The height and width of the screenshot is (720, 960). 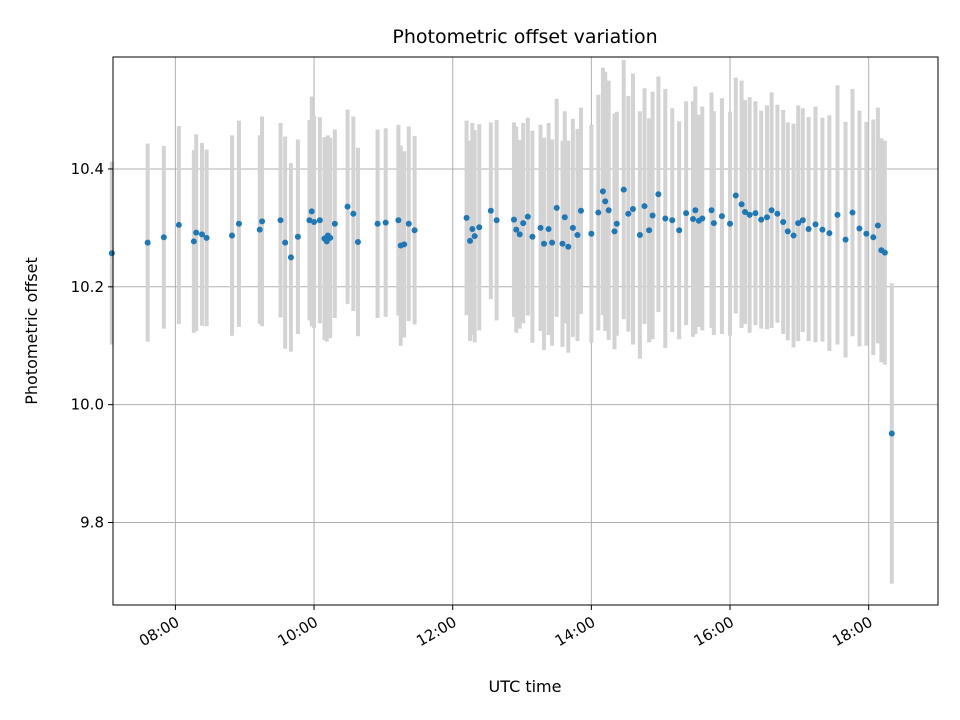 I want to click on y-tick-label: 9.8, so click(x=92, y=523).